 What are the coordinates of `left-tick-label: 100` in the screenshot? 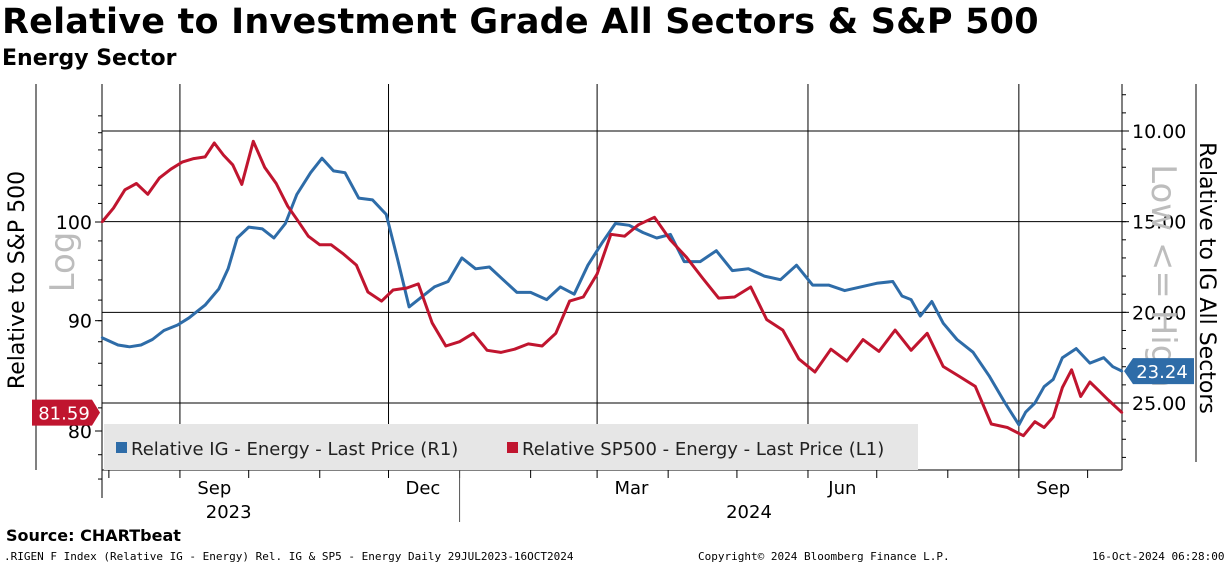 It's located at (74, 223).